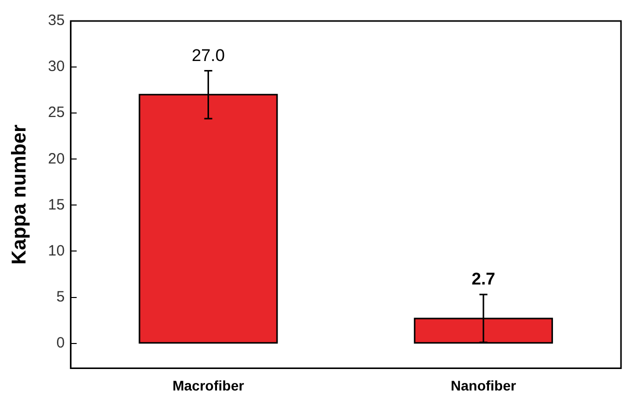 The image size is (625, 413). I want to click on data-label: 27.0, so click(208, 55).